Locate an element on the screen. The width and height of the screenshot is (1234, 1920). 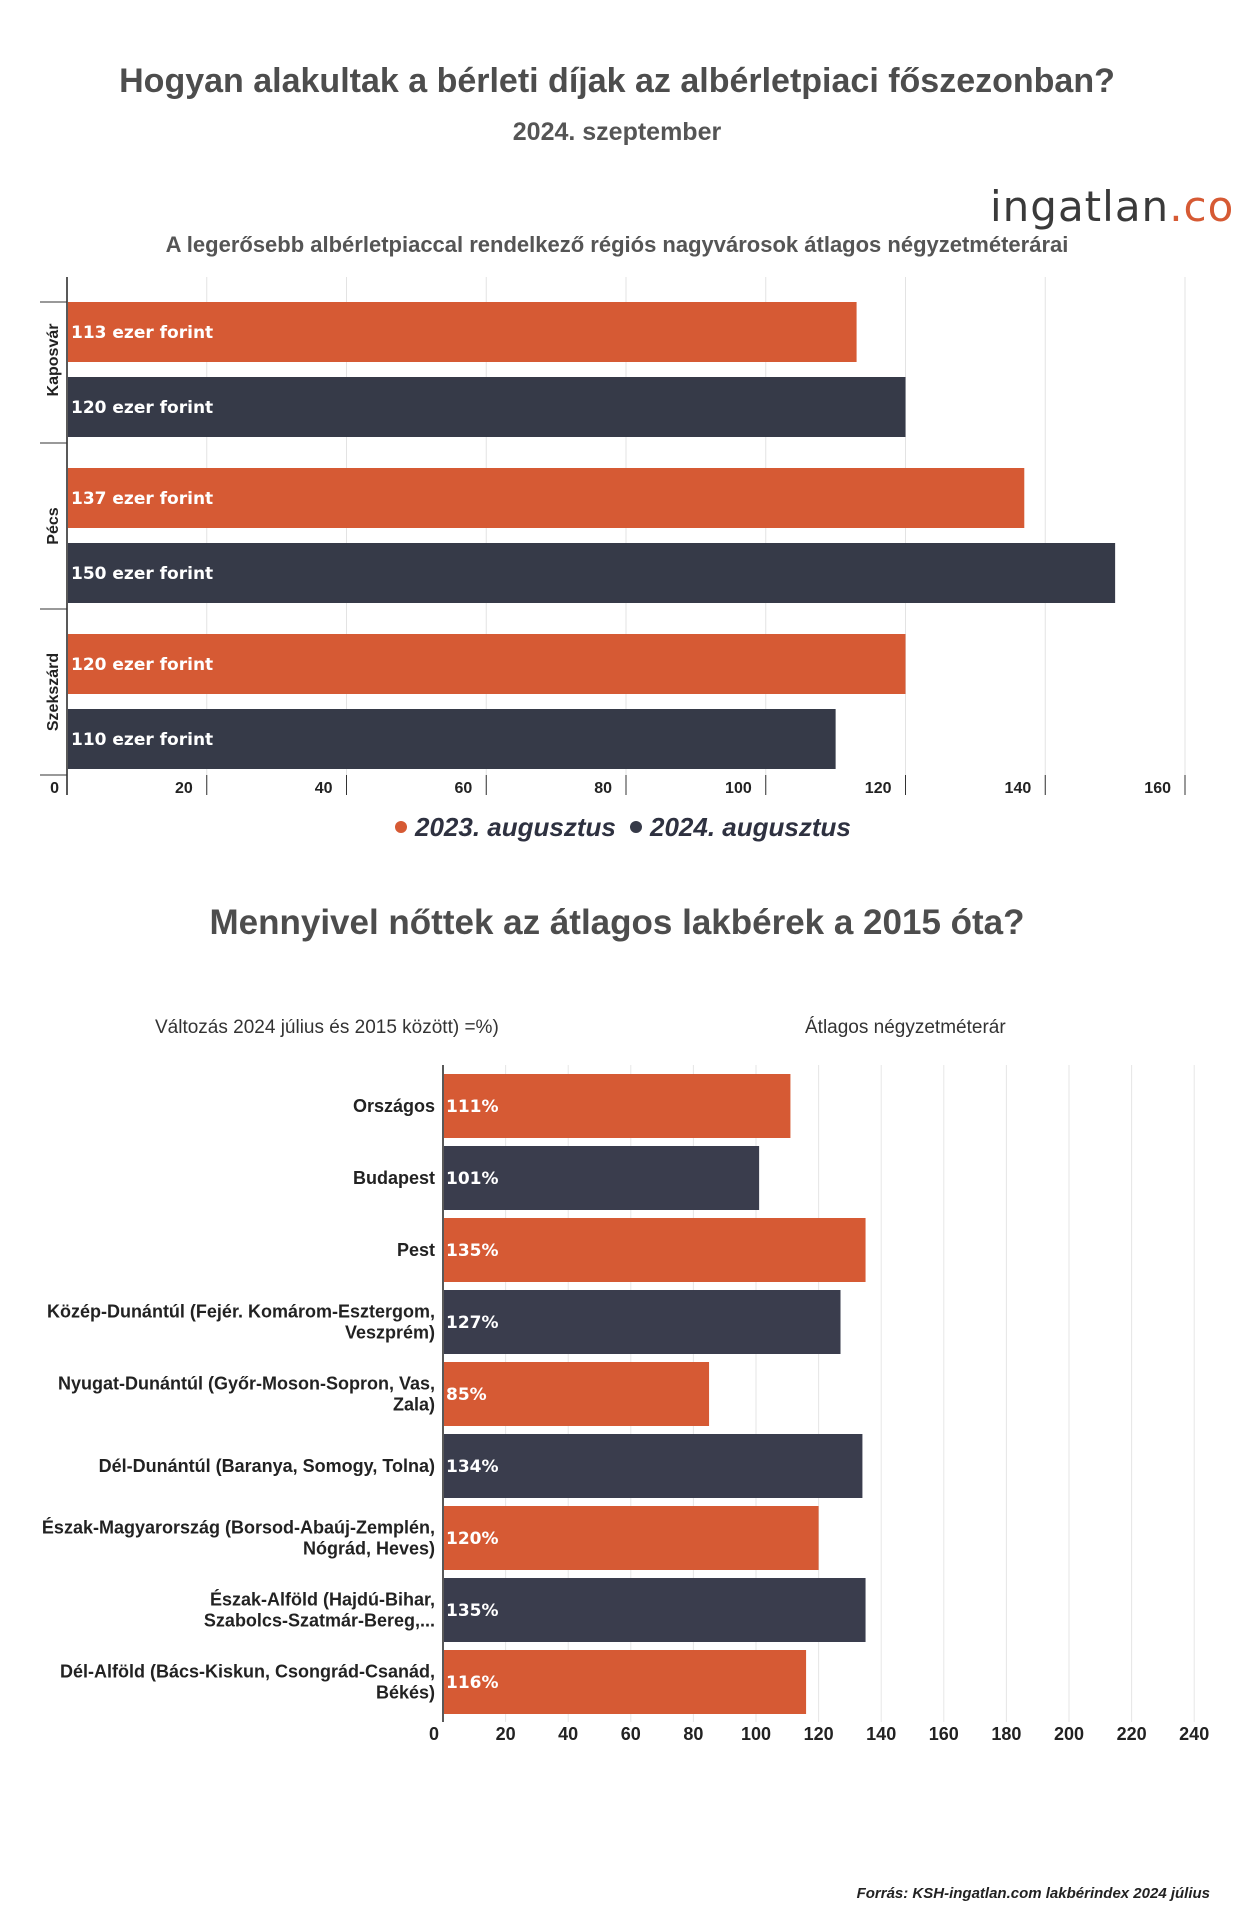
chart2-category-label: Dél-Dunántúl (Baranya, Somogy, Tolna) is located at coordinates (267, 1466).